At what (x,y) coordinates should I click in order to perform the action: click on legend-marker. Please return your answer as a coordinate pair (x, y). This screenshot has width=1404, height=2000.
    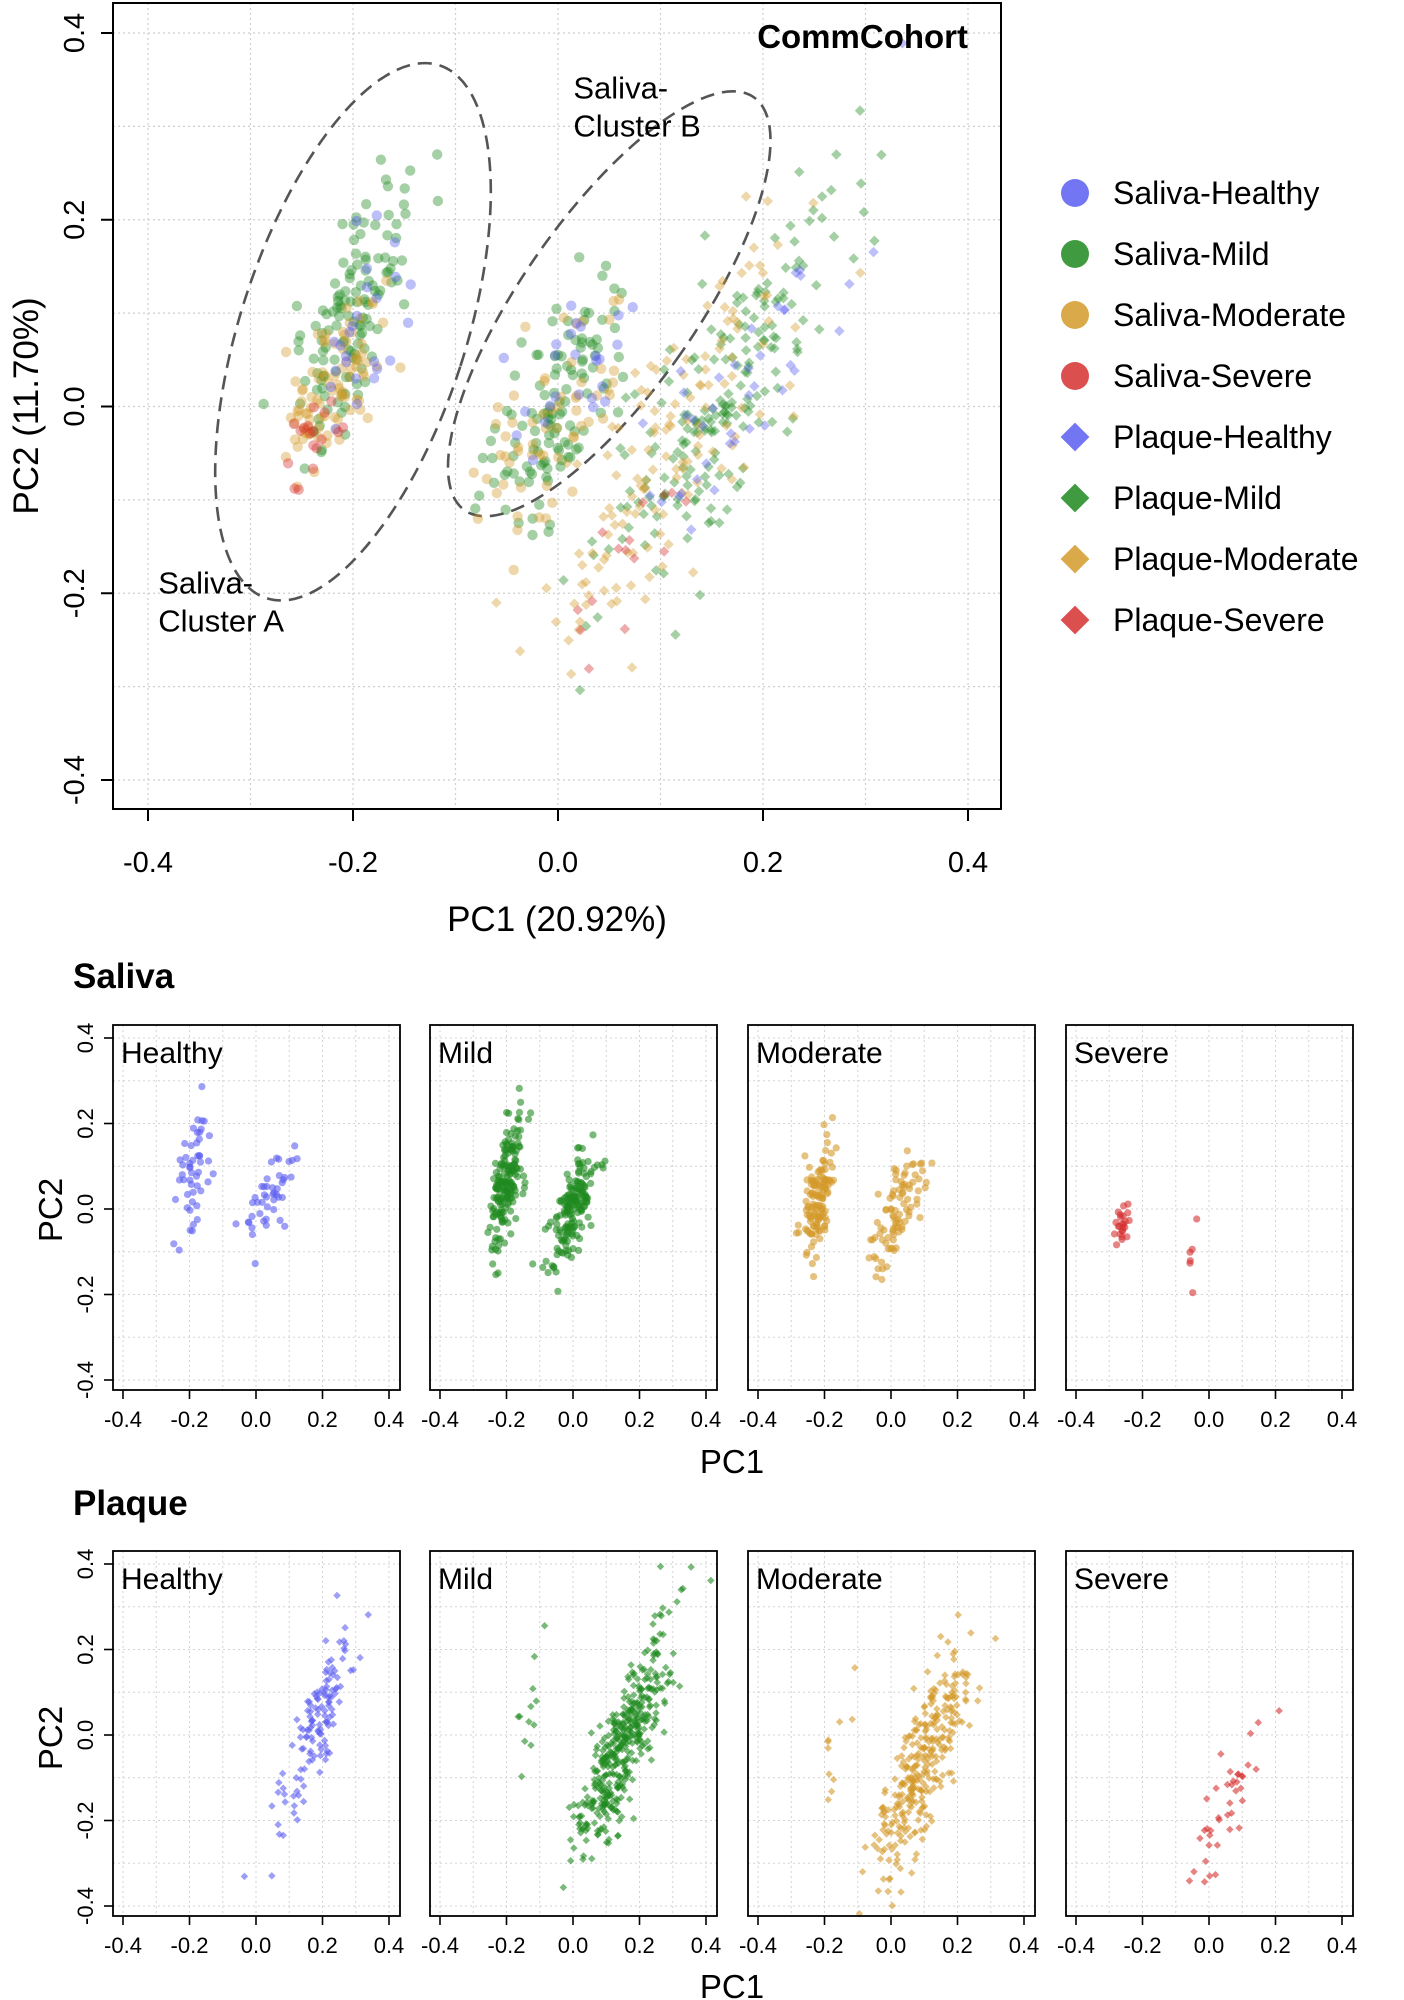
    Looking at the image, I should click on (1075, 315).